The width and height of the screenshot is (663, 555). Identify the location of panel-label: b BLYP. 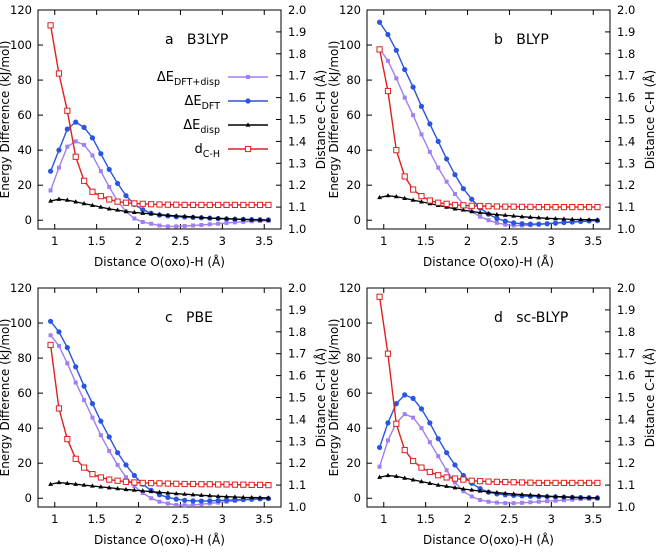
(521, 40).